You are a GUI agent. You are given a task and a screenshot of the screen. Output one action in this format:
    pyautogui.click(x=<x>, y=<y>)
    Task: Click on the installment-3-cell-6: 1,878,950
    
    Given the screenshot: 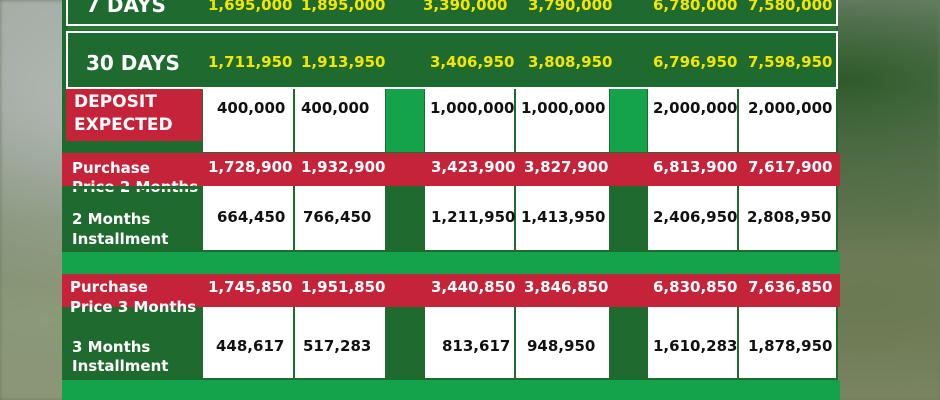 What is the action you would take?
    pyautogui.click(x=787, y=342)
    